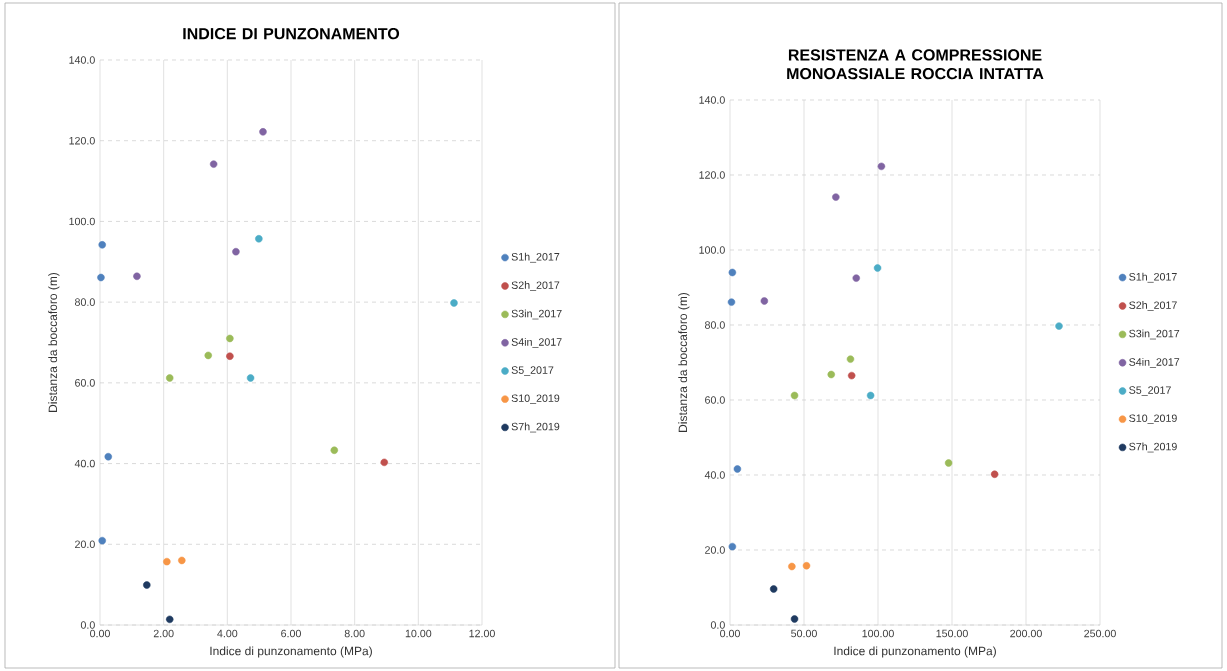 This screenshot has height=671, width=1227. What do you see at coordinates (1026, 633) in the screenshot?
I see `x-tick-label: 200.00` at bounding box center [1026, 633].